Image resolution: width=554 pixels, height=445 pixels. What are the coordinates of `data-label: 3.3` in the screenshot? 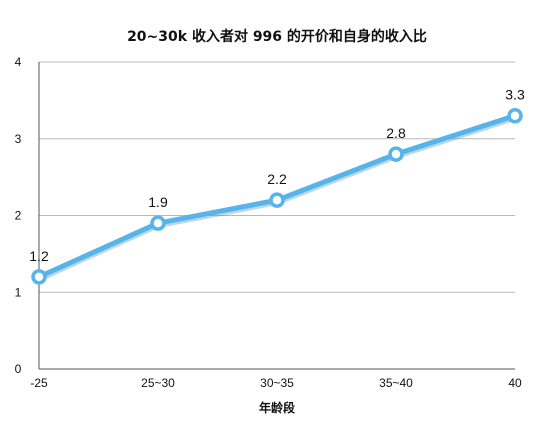 It's located at (515, 95).